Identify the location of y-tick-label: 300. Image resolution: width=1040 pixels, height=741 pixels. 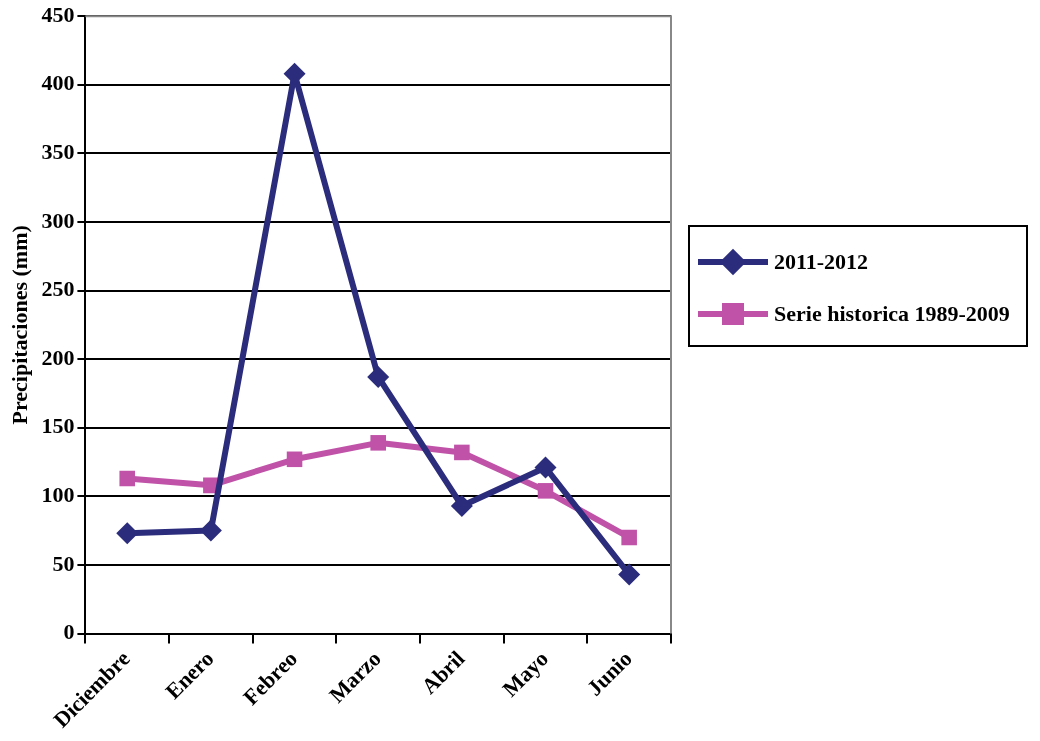
(58, 220).